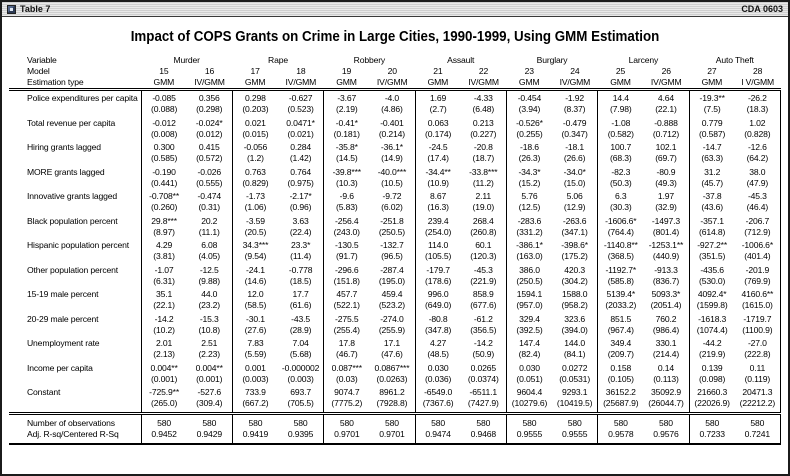 The width and height of the screenshot is (790, 476). Describe the element at coordinates (757, 71) in the screenshot. I see `model-number: 28` at that location.